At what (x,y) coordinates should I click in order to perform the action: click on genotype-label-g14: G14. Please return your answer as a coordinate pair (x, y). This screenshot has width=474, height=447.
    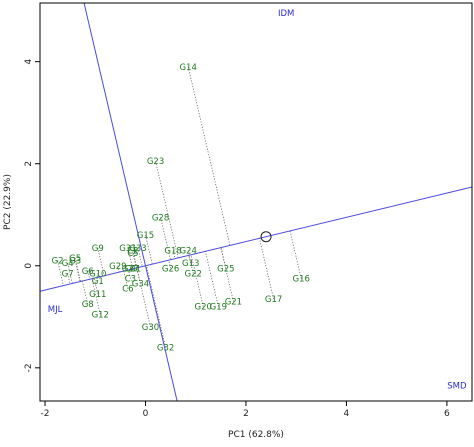
    Looking at the image, I should click on (187, 68).